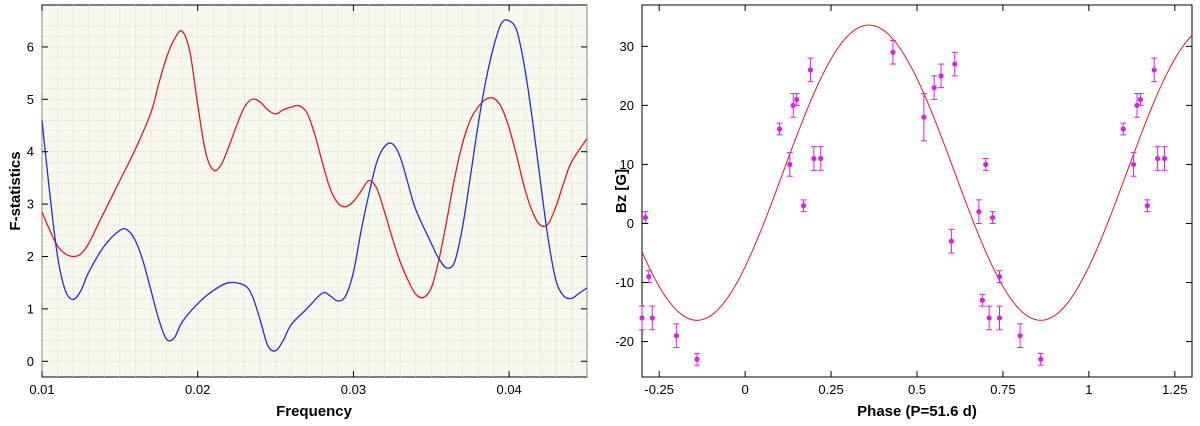  What do you see at coordinates (624, 282) in the screenshot?
I see `y-tick-label: -10` at bounding box center [624, 282].